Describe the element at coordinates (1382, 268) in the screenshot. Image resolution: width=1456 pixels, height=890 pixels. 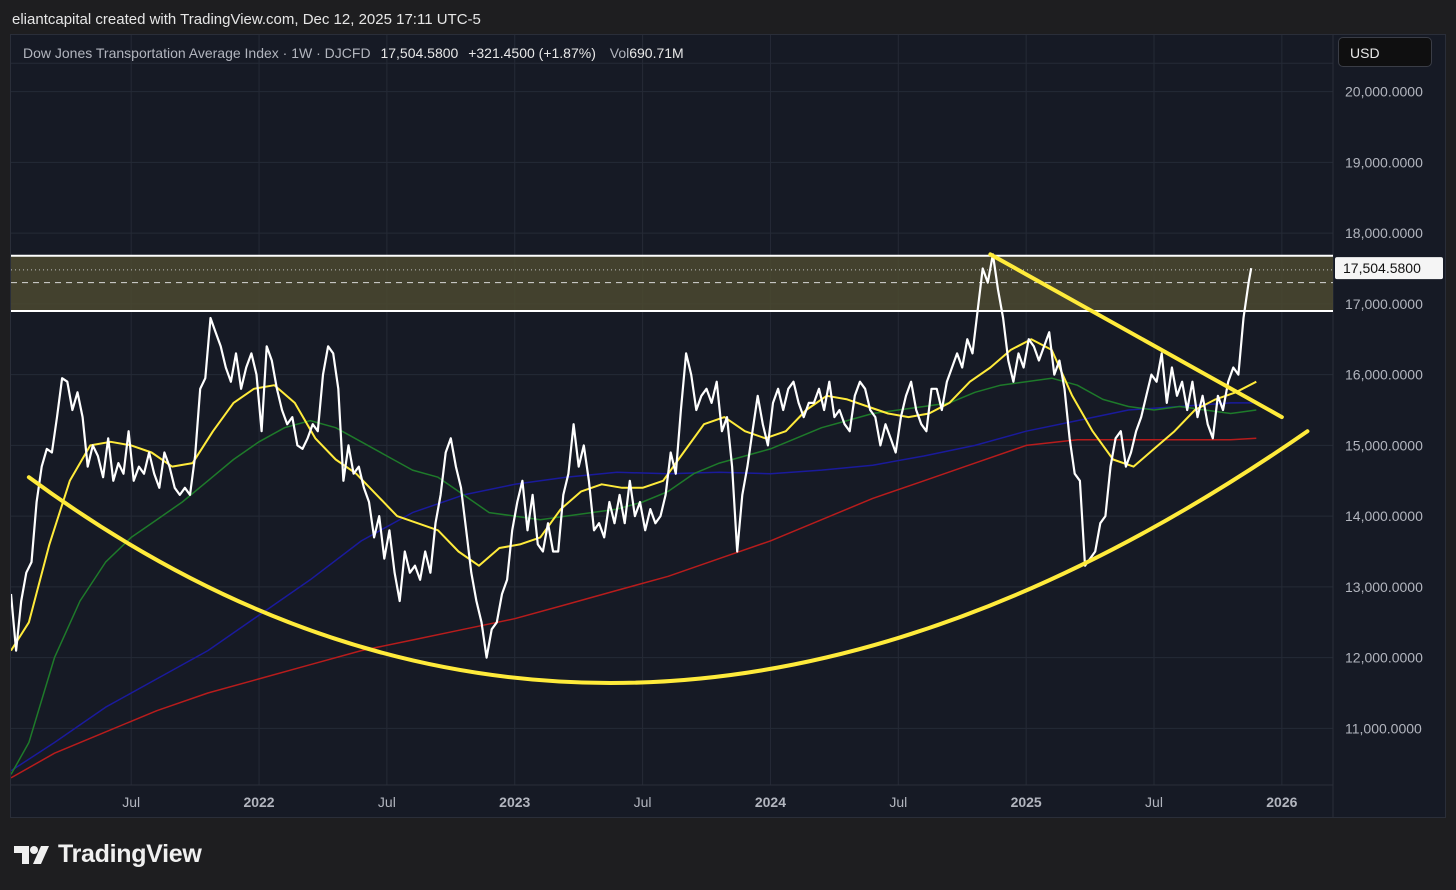
I see `last-price-tag-label: 17,504.5800` at that location.